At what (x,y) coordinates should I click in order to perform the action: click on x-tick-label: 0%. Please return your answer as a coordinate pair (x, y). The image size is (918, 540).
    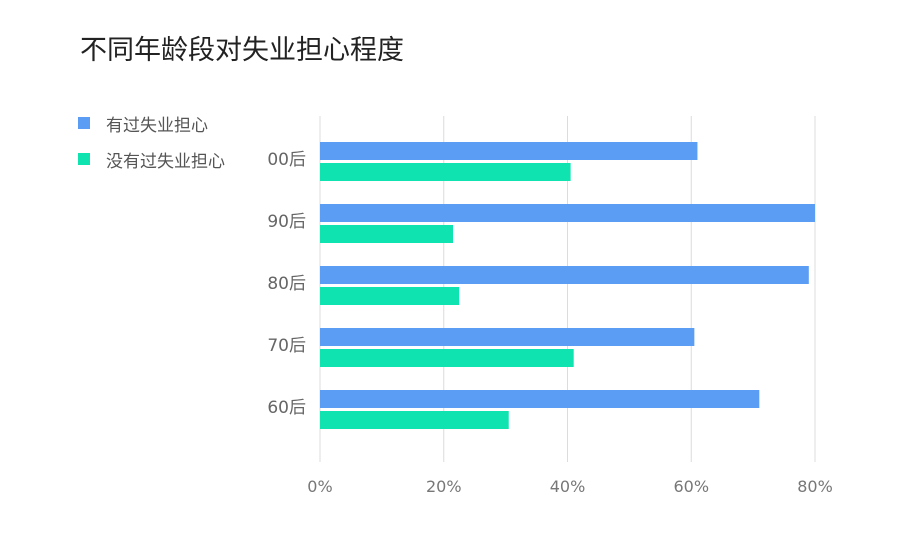
    Looking at the image, I should click on (319, 486).